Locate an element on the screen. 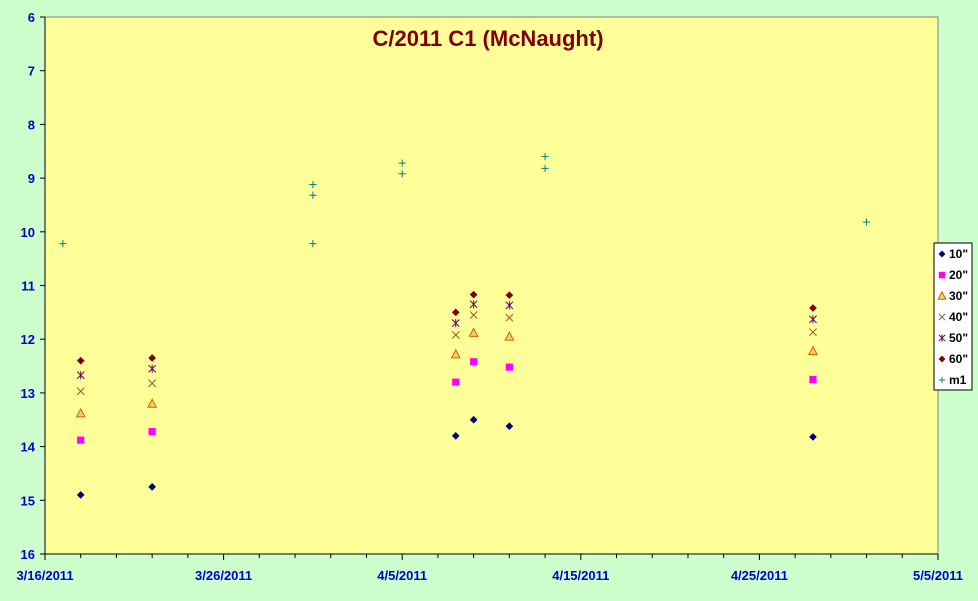 This screenshot has height=601, width=978. y-tick-label: 13 is located at coordinates (28, 393).